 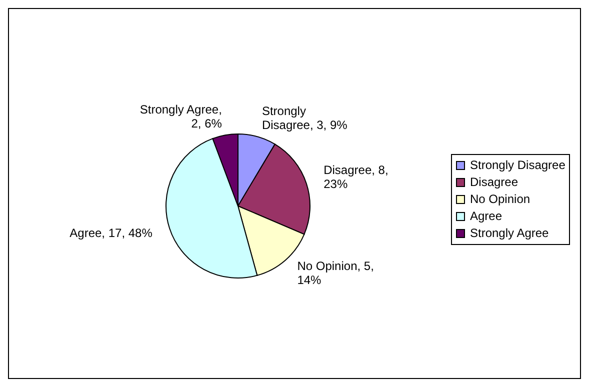 What do you see at coordinates (509, 233) in the screenshot?
I see `legend-label: Strongly Agree` at bounding box center [509, 233].